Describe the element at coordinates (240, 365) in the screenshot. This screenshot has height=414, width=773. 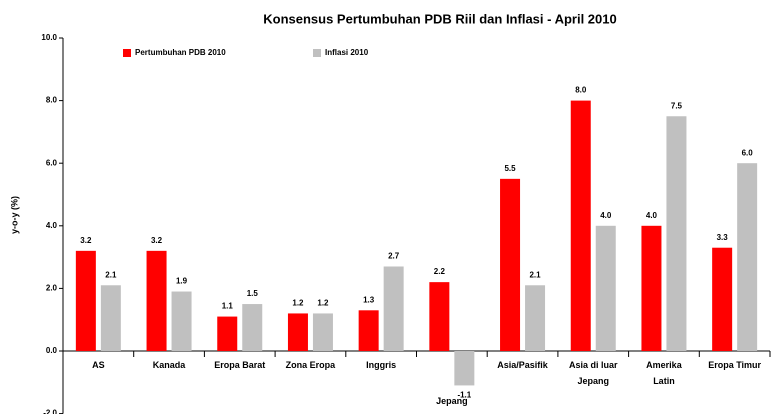
I see `x-tick-label: Eropa Barat` at that location.